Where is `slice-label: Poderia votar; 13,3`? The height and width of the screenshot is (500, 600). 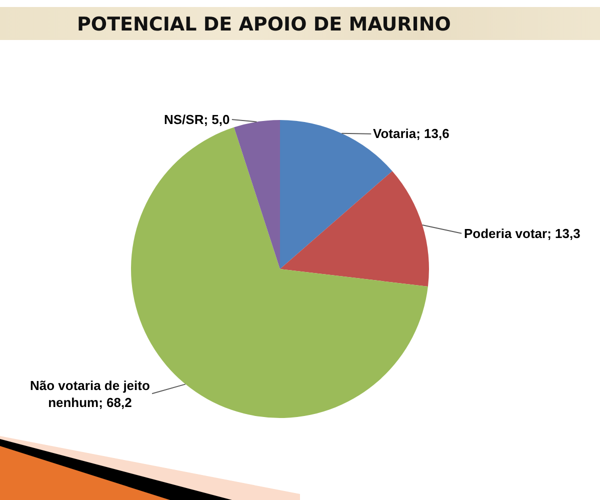 slice-label: Poderia votar; 13,3 is located at coordinates (522, 233).